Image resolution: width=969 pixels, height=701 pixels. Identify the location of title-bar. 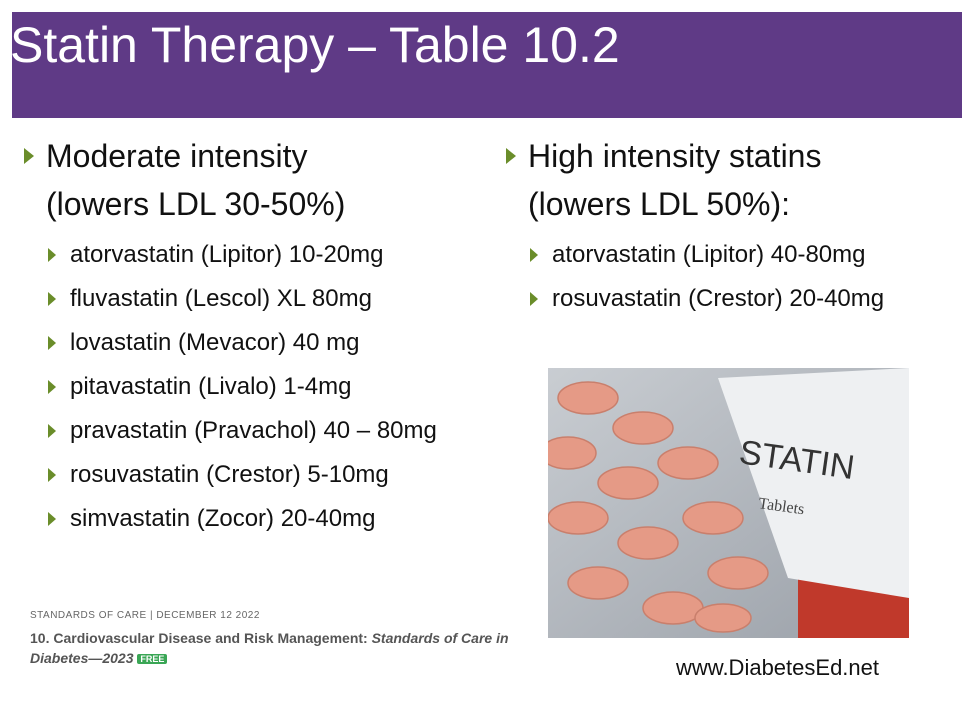
(487, 65).